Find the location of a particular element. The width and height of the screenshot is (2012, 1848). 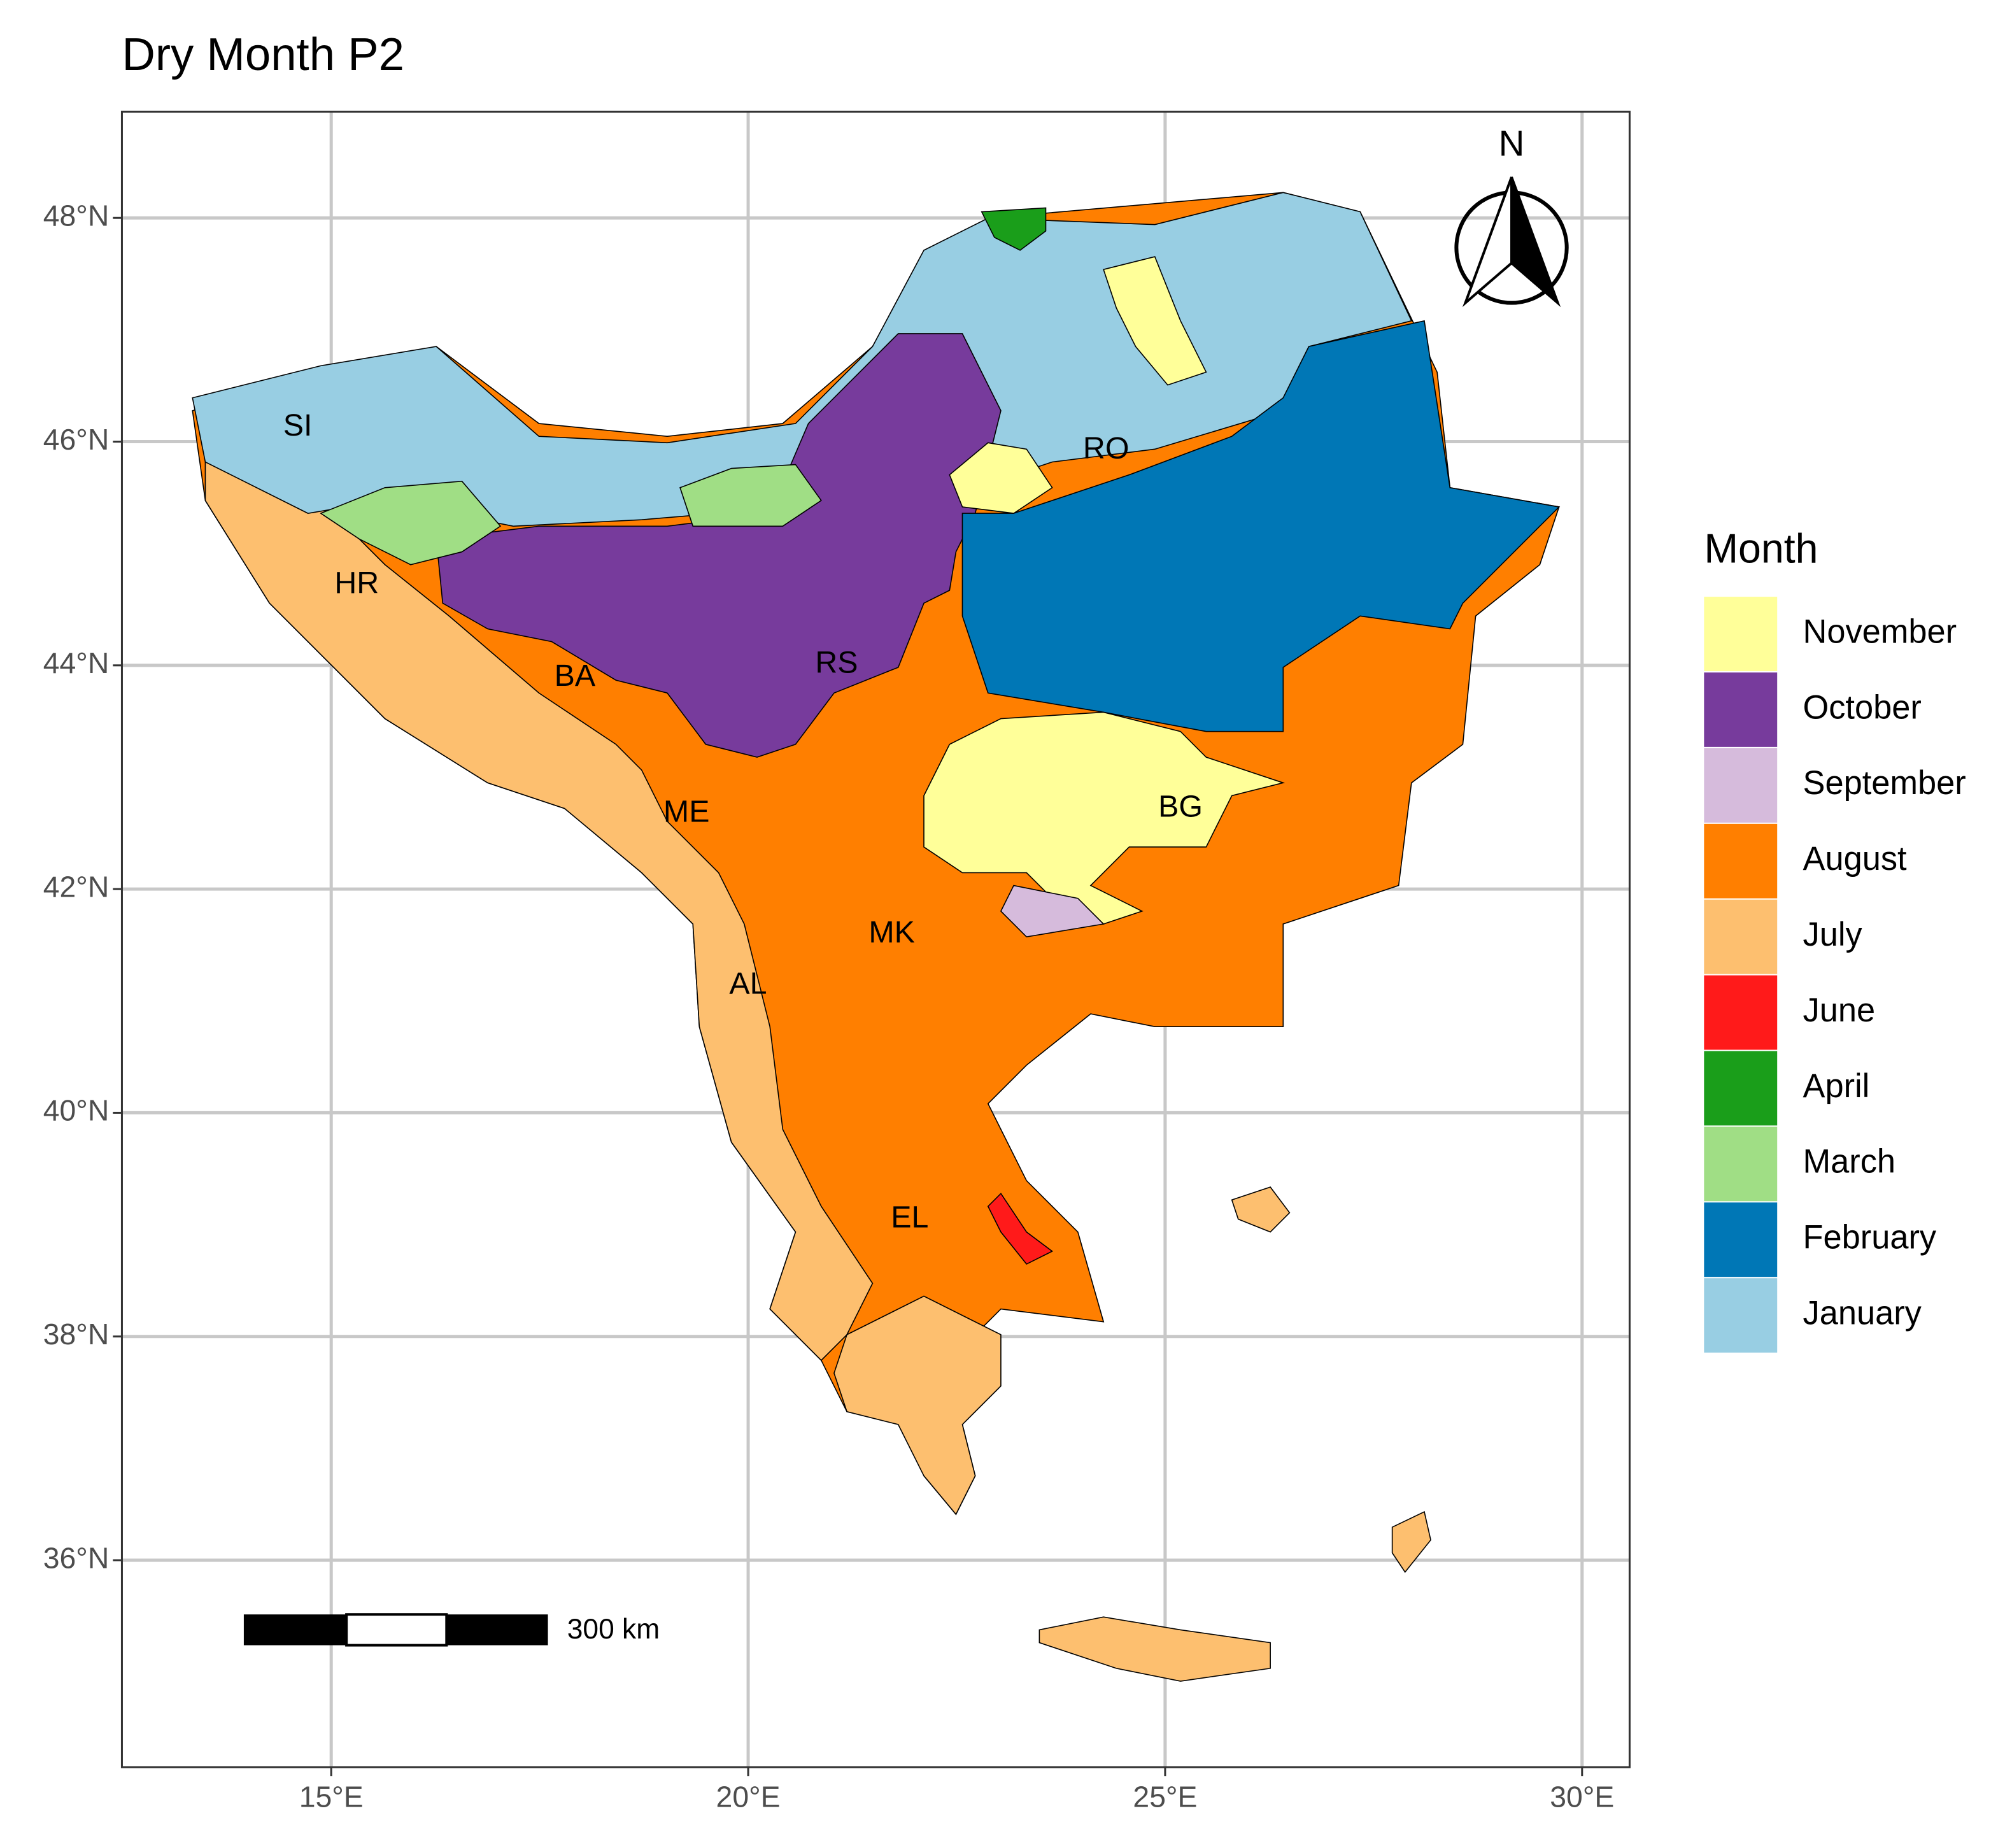

country-label: AL is located at coordinates (748, 984).